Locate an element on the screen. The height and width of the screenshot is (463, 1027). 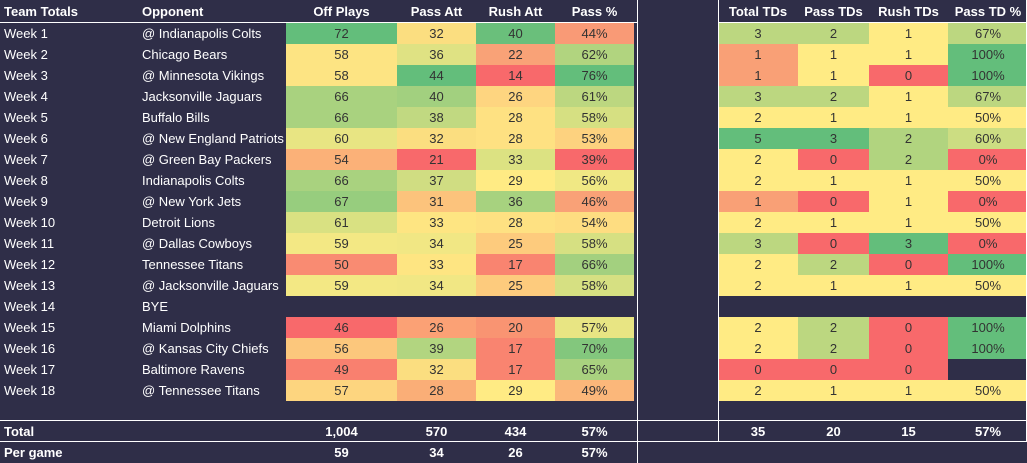
pass-att-cell: 38 is located at coordinates (436, 117).